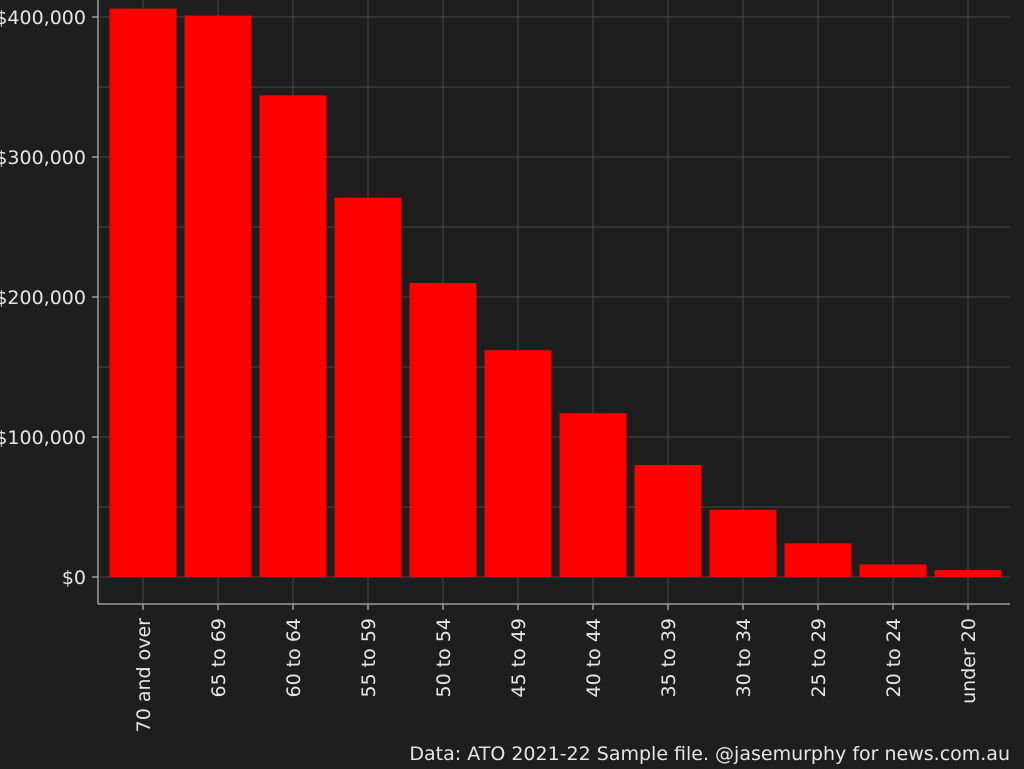  Describe the element at coordinates (294, 658) in the screenshot. I see `x-tick-label: 60 to 64` at that location.